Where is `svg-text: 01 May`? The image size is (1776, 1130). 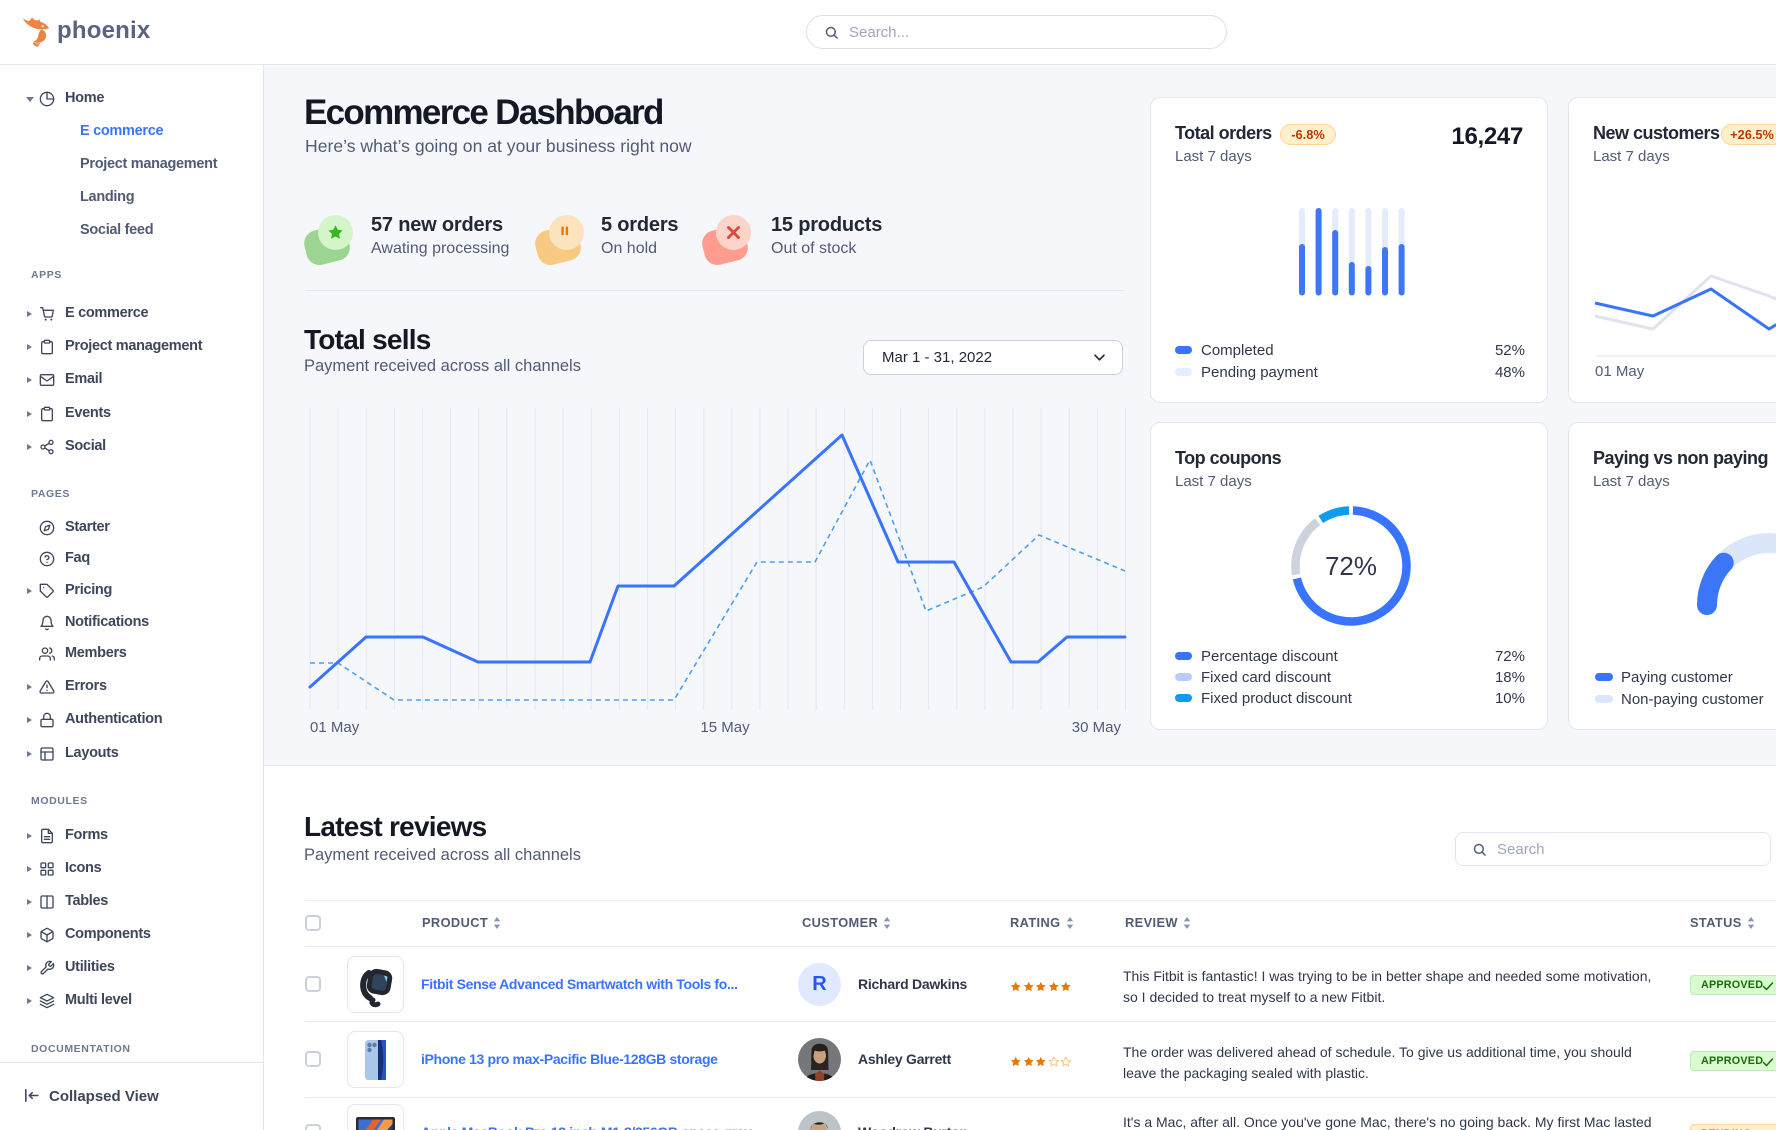
svg-text: 01 May is located at coordinates (1620, 371).